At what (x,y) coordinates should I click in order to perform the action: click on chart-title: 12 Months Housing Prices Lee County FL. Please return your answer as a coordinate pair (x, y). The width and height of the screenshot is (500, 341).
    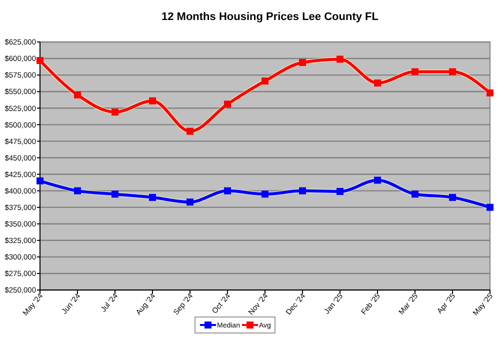
    Looking at the image, I should click on (270, 17).